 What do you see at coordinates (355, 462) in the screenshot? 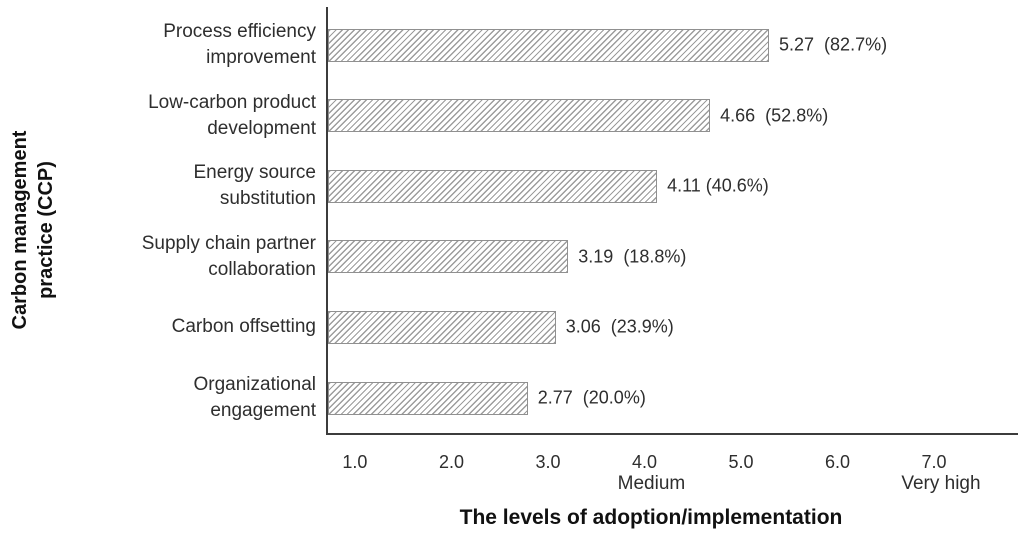
I see `x-tick-label-1.0: 1.0` at bounding box center [355, 462].